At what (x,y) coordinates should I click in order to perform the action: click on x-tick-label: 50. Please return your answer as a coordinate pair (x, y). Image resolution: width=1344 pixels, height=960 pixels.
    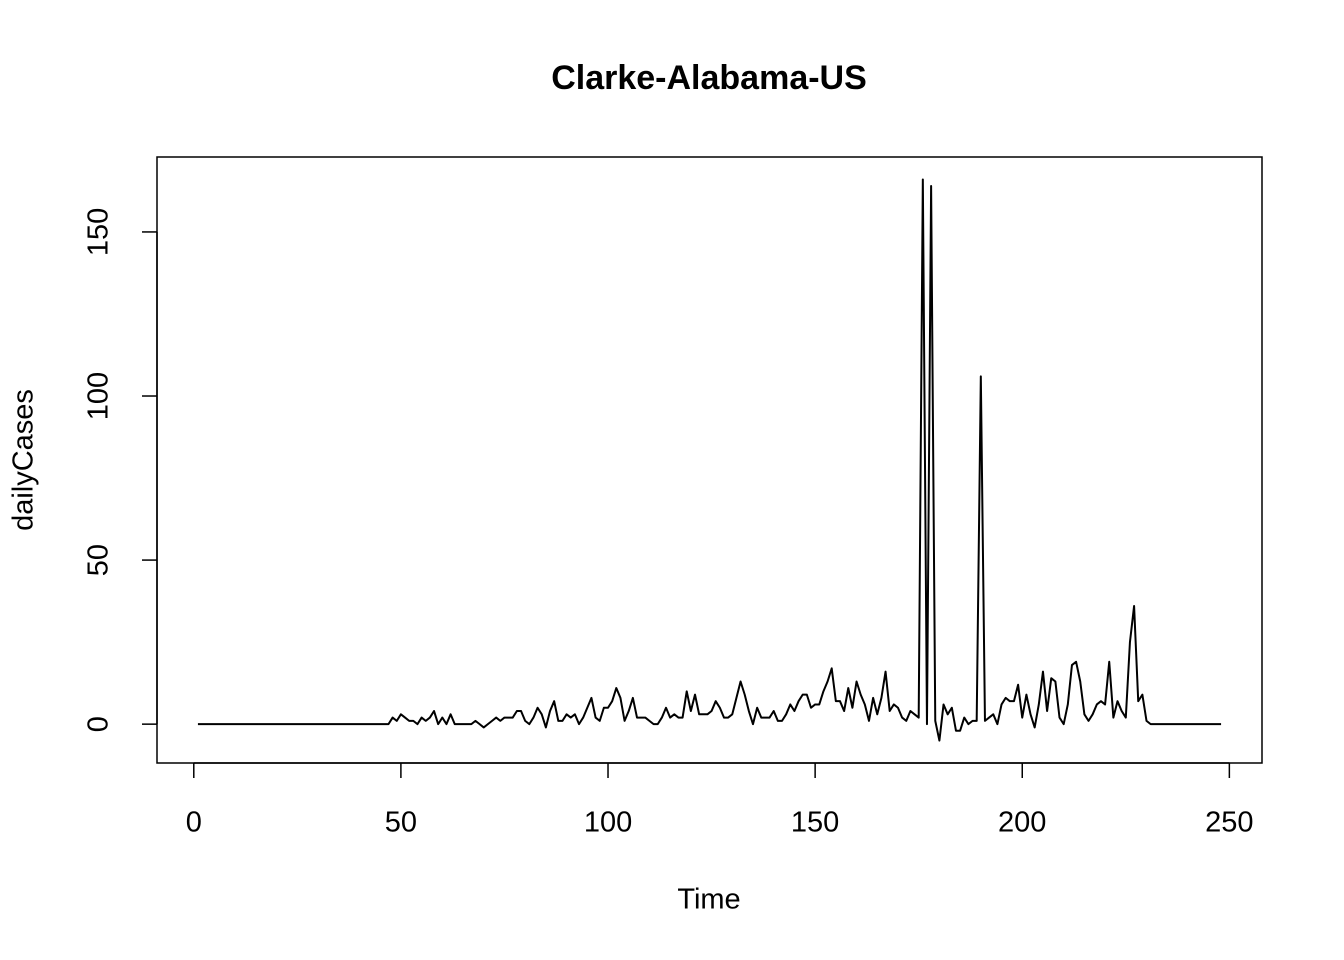
    Looking at the image, I should click on (401, 823).